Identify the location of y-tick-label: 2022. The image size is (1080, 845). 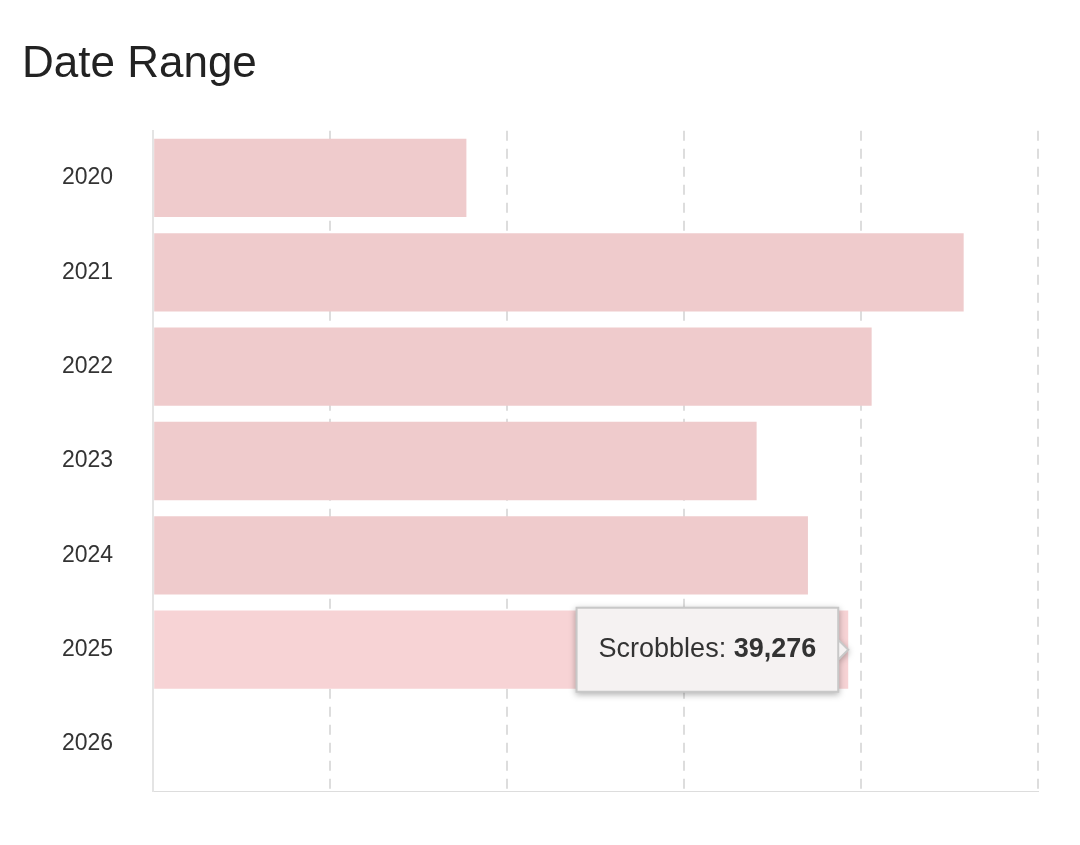
(87, 365).